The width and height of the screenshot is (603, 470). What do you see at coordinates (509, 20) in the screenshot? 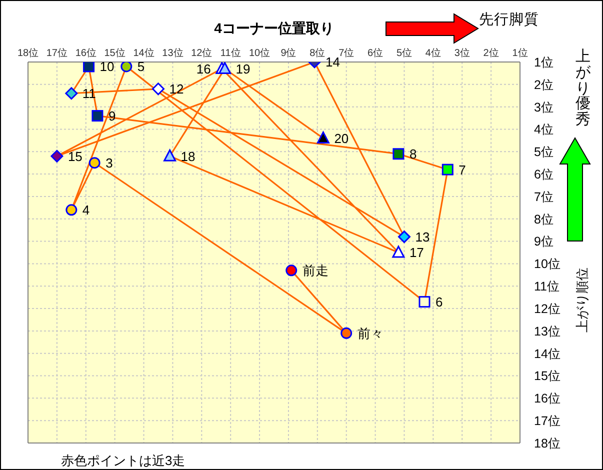
I see `text: 先行脚質` at bounding box center [509, 20].